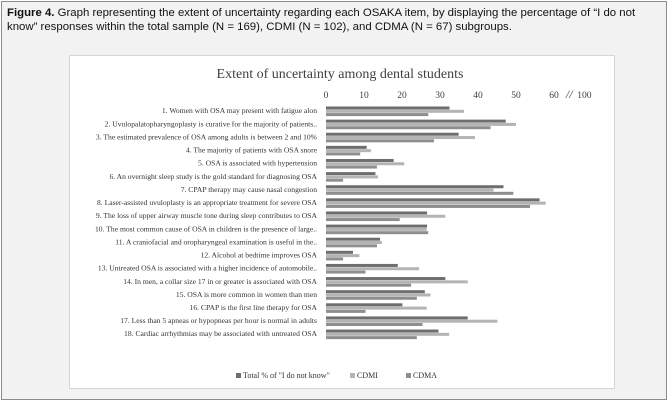  I want to click on x-axis: 0 10 20 30 40 50 60 100//, so click(458, 94).